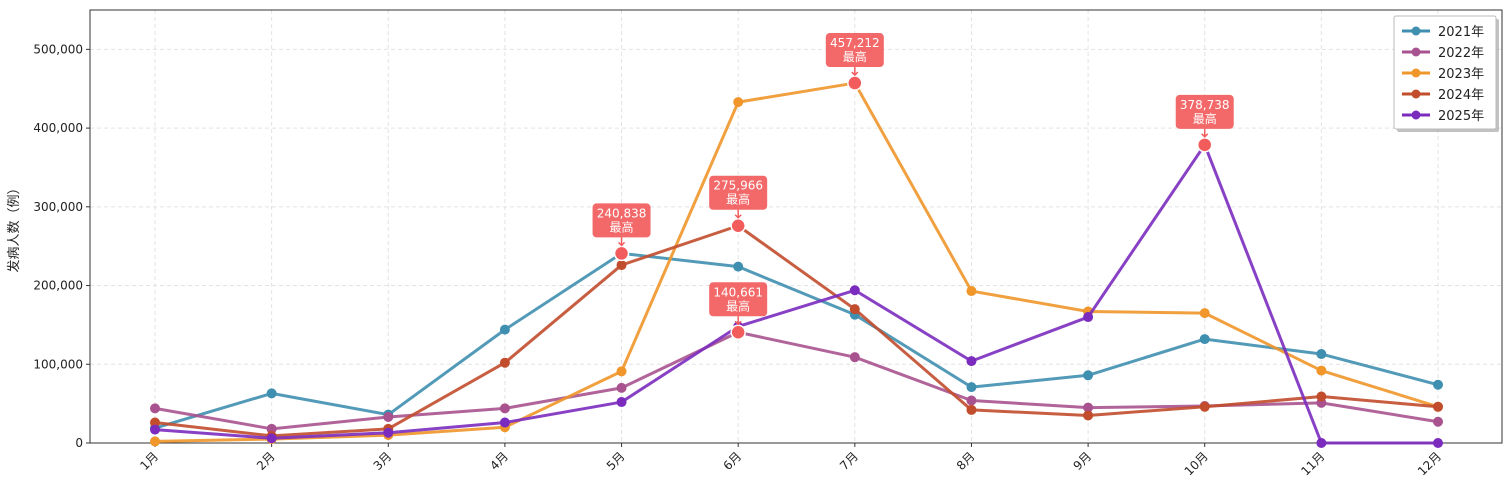  Describe the element at coordinates (1312, 463) in the screenshot. I see `x-tick-label: 11月` at that location.